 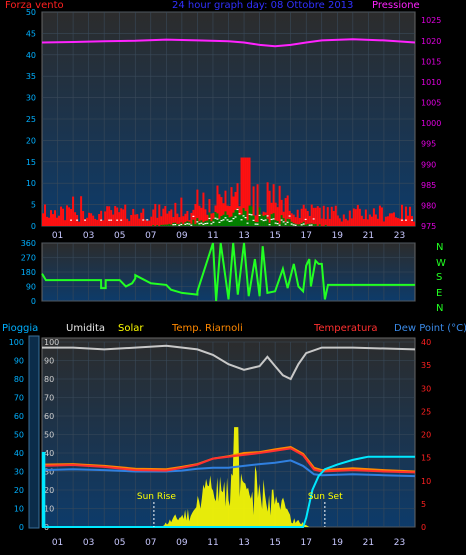 I want to click on y-left-tick-label: 60, so click(x=19, y=416).